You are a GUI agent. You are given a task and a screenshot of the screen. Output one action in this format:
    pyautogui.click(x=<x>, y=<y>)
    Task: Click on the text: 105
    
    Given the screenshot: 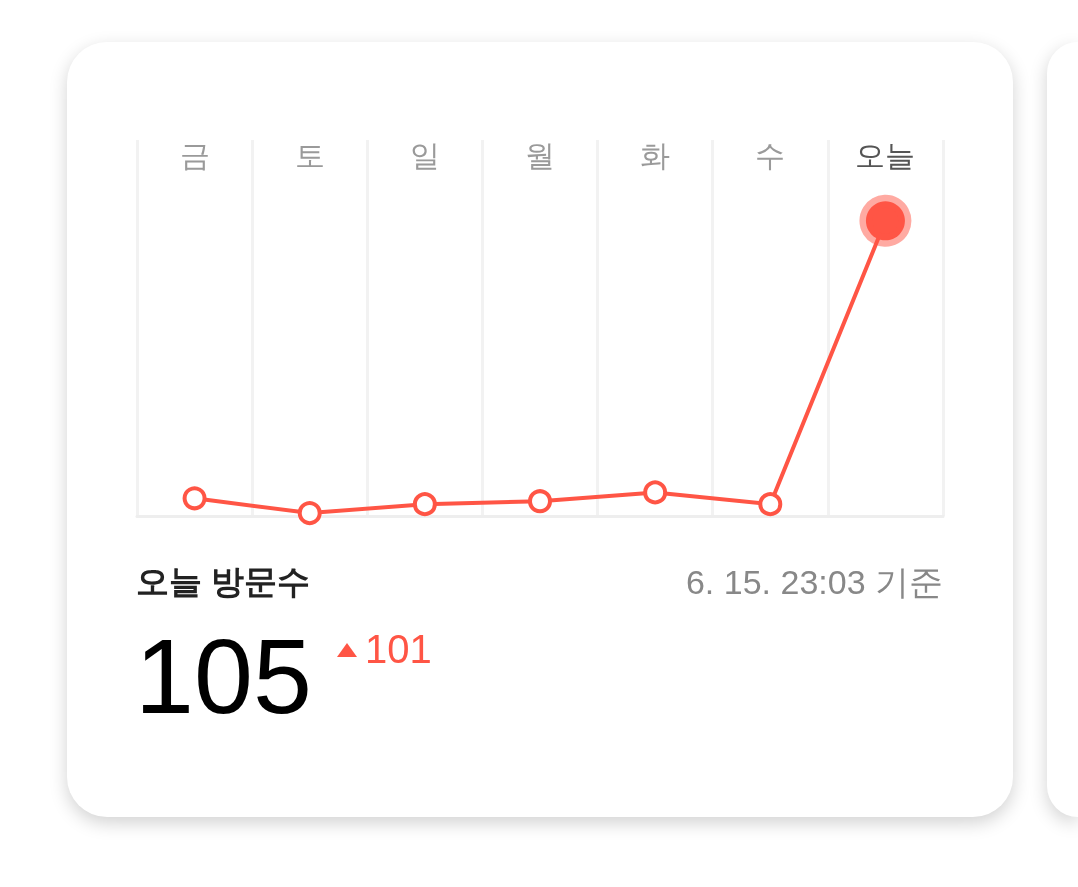 What is the action you would take?
    pyautogui.click(x=223, y=676)
    